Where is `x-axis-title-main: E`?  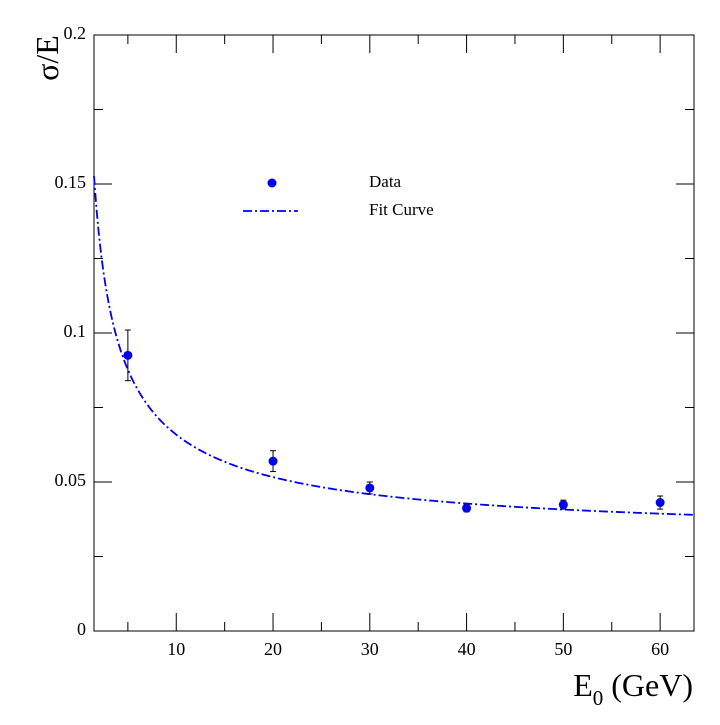 x-axis-title-main: E is located at coordinates (583, 685).